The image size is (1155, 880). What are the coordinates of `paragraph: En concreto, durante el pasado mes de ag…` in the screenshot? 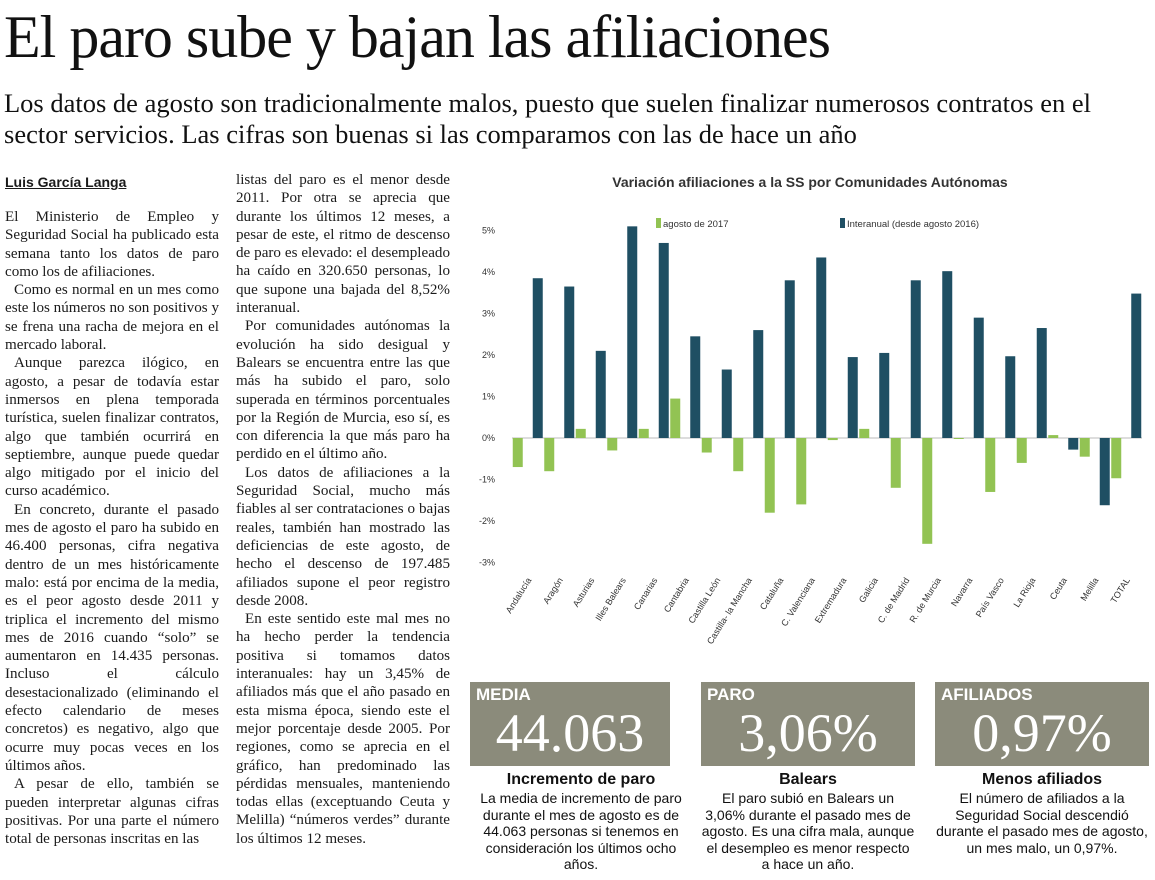 It's located at (112, 637).